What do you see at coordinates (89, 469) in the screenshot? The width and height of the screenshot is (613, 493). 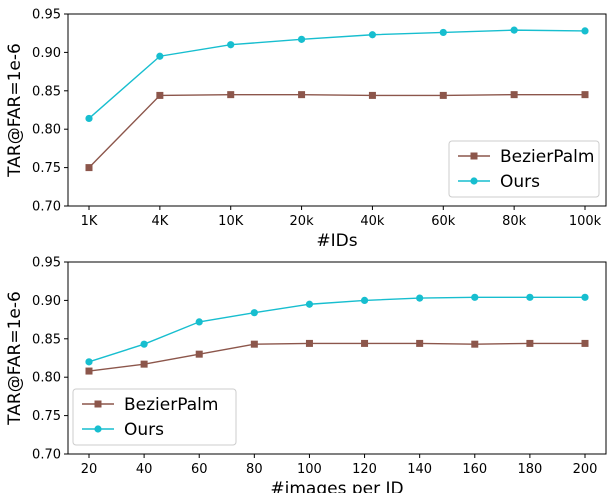 I see `x-tick-label: 20` at bounding box center [89, 469].